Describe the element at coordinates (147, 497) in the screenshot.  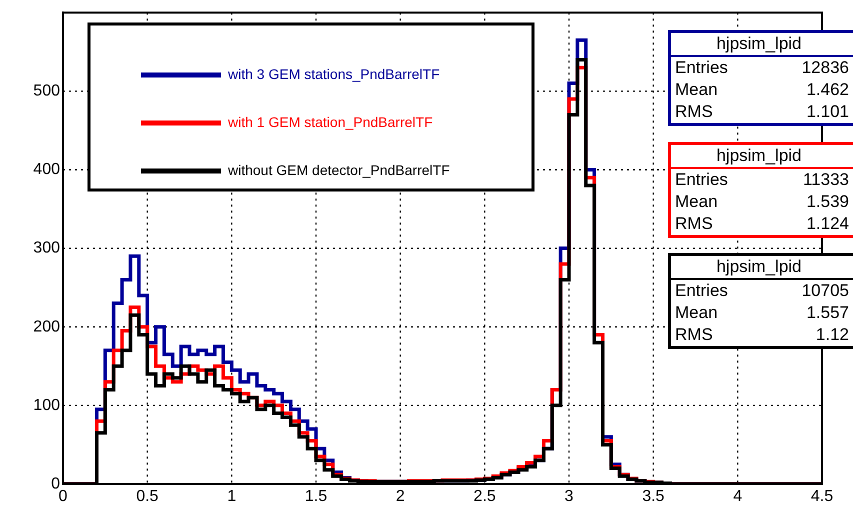
I see `x-tick-label: 0.5` at that location.